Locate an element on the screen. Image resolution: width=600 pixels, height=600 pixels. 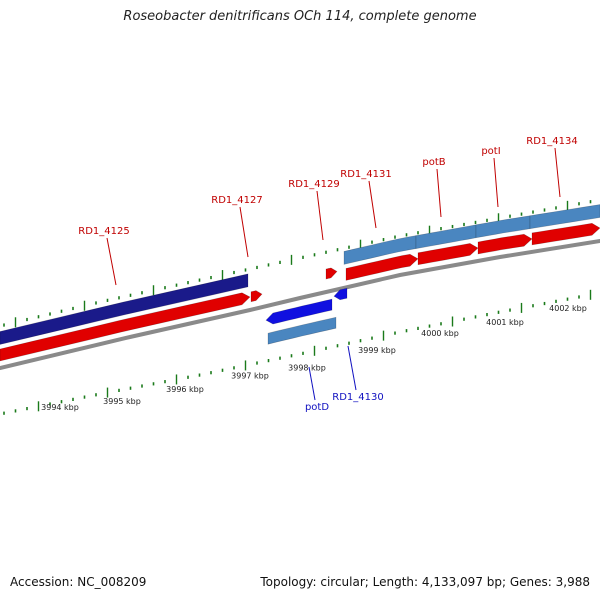
scale-label: 4000 kbp is located at coordinates (440, 333).